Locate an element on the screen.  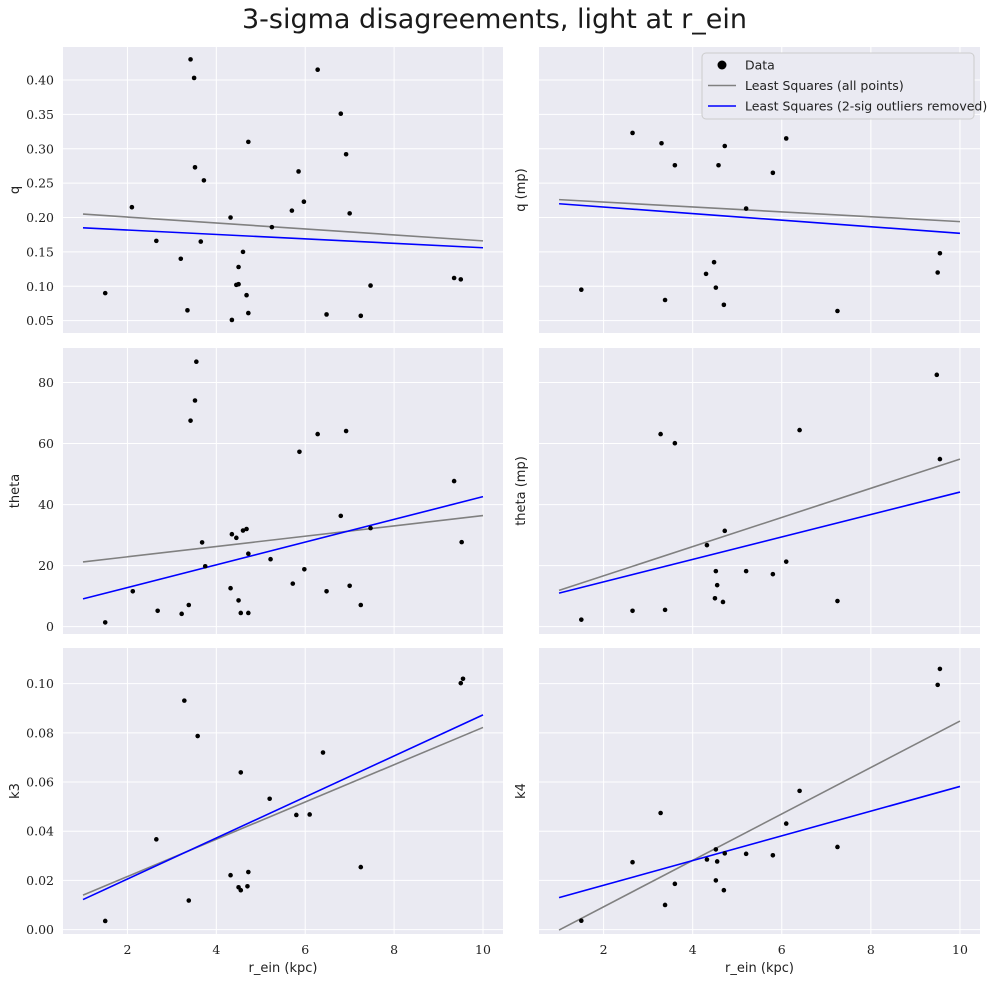
x-axis-label: r_ein (kpc) is located at coordinates (283, 968).